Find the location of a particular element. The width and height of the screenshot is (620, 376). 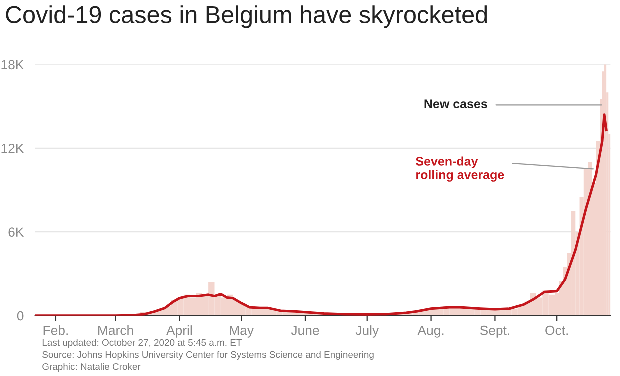

x-tick-label: Feb. is located at coordinates (56, 331).